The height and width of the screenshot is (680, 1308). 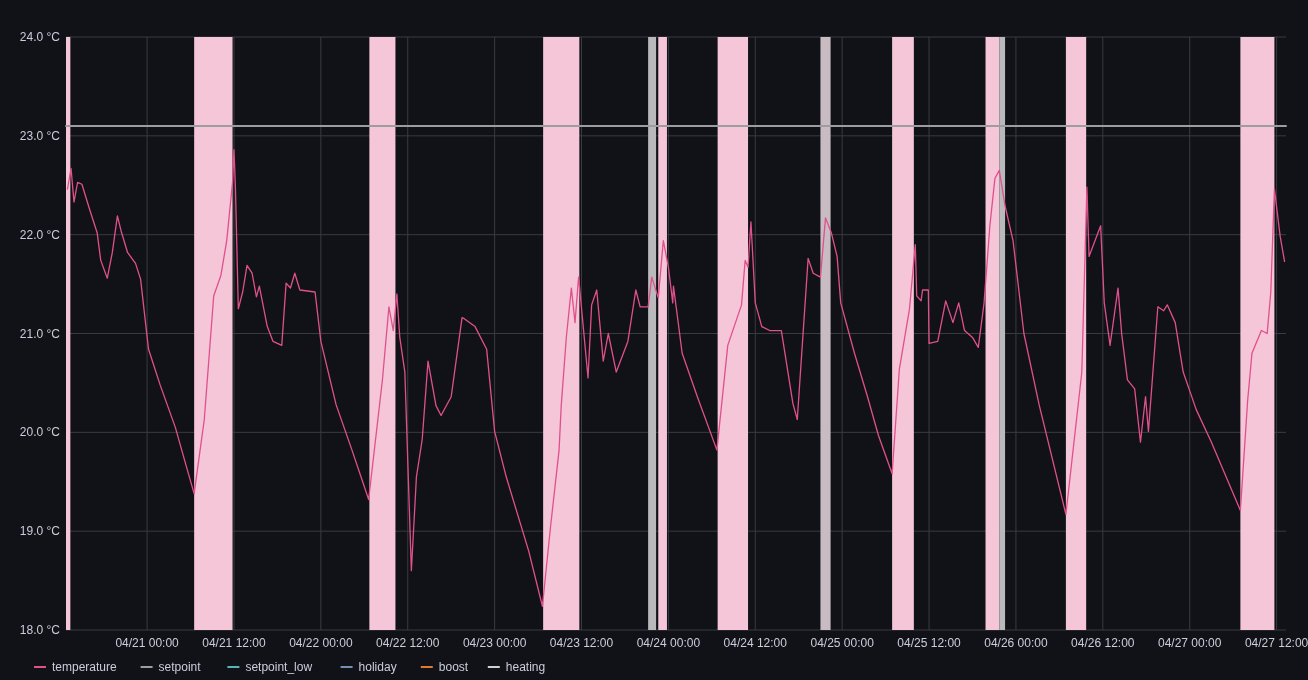 What do you see at coordinates (180, 667) in the screenshot?
I see `legend-label: setpoint` at bounding box center [180, 667].